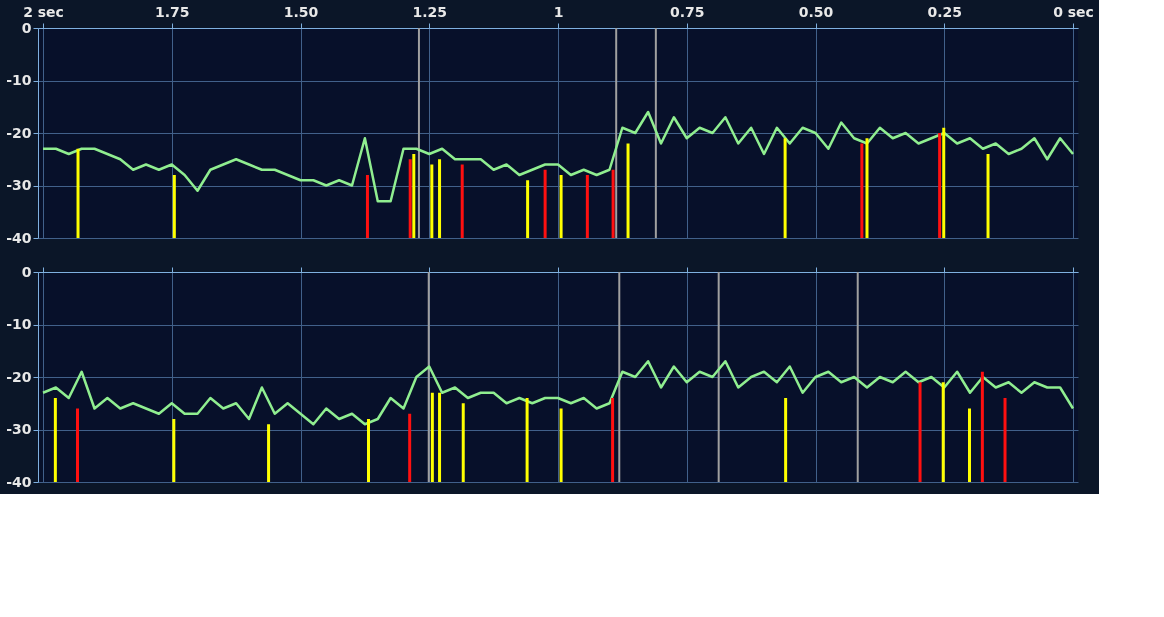 The height and width of the screenshot is (617, 1164). What do you see at coordinates (687, 11) in the screenshot?
I see `x-tick-label: 0.75` at bounding box center [687, 11].